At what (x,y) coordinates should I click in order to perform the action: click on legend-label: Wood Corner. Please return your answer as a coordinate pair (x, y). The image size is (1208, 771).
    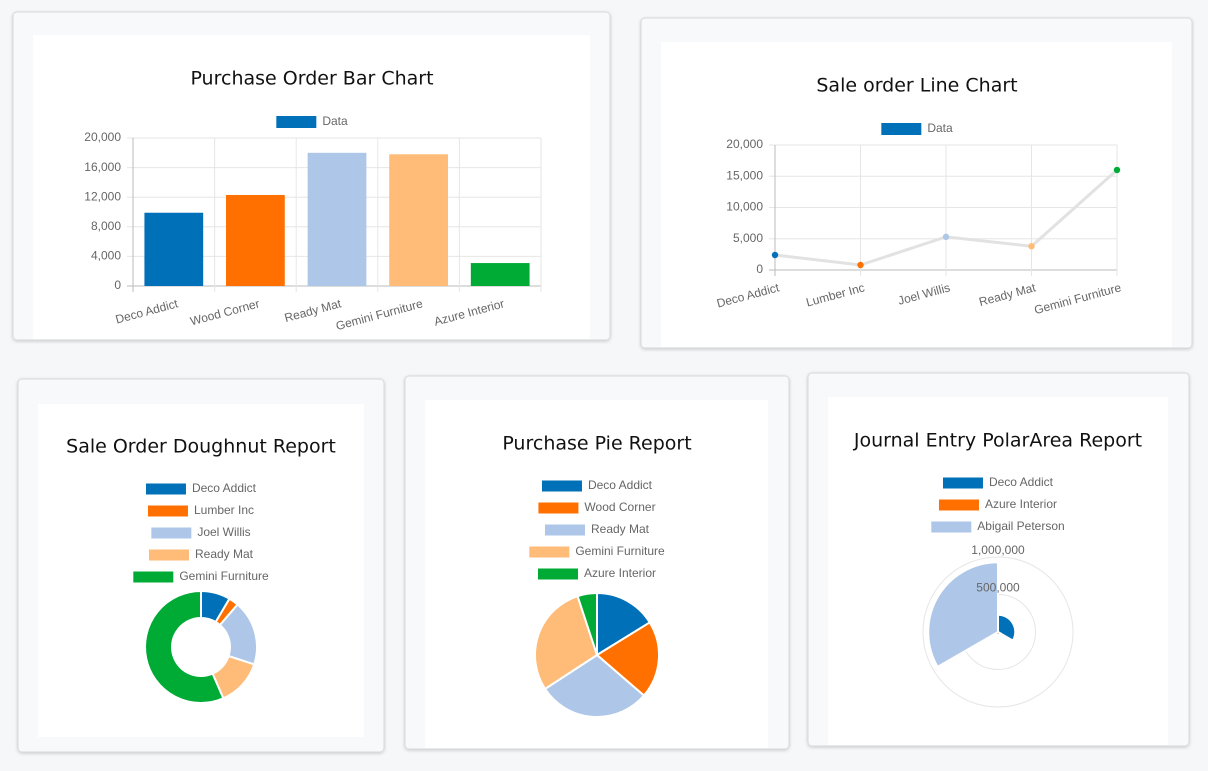
    Looking at the image, I should click on (619, 507).